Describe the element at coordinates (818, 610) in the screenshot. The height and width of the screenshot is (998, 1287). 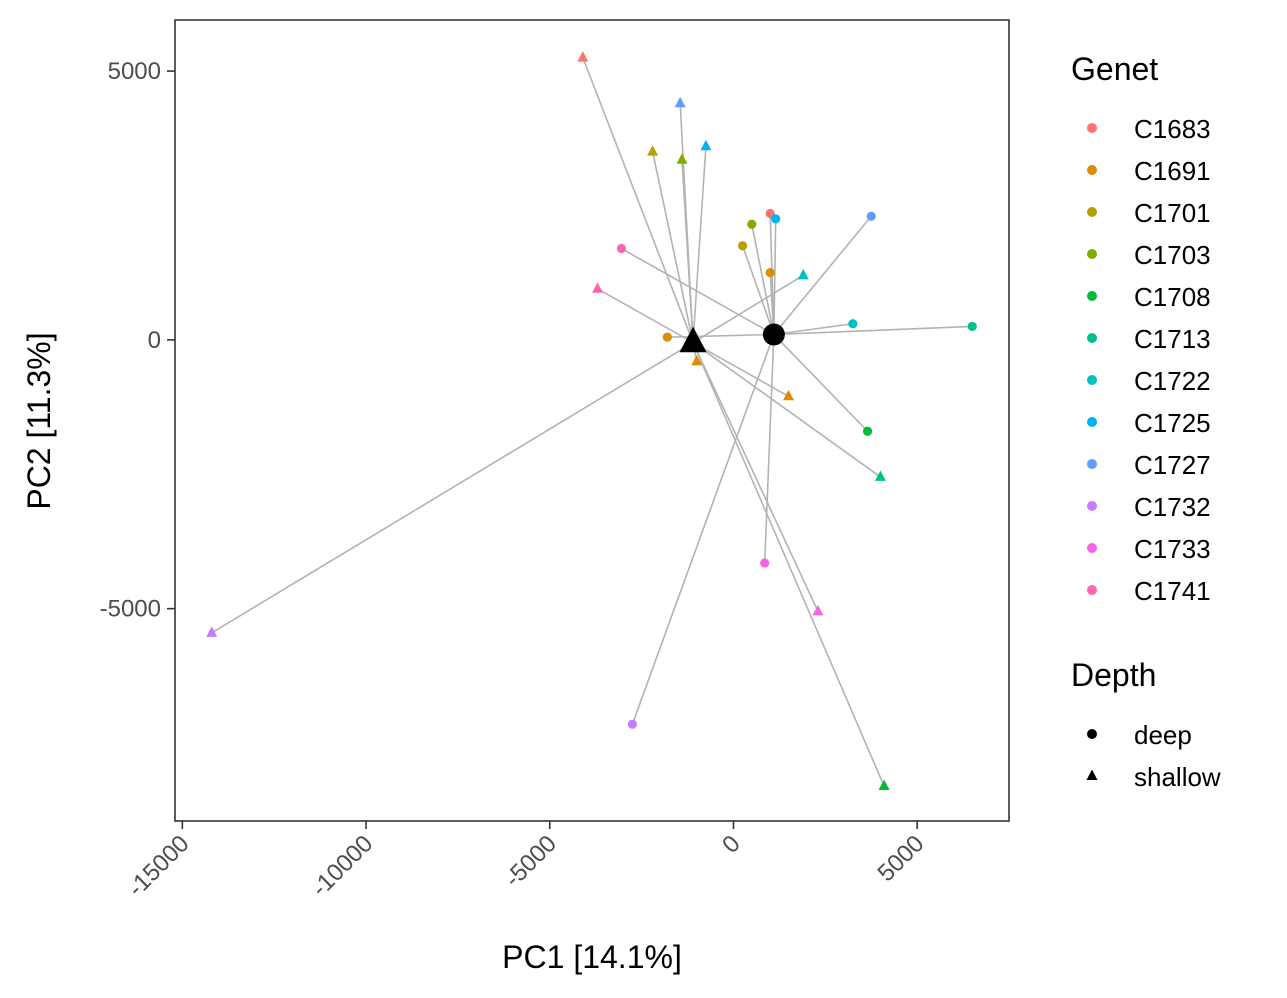
I see `point-c1733-shallow` at that location.